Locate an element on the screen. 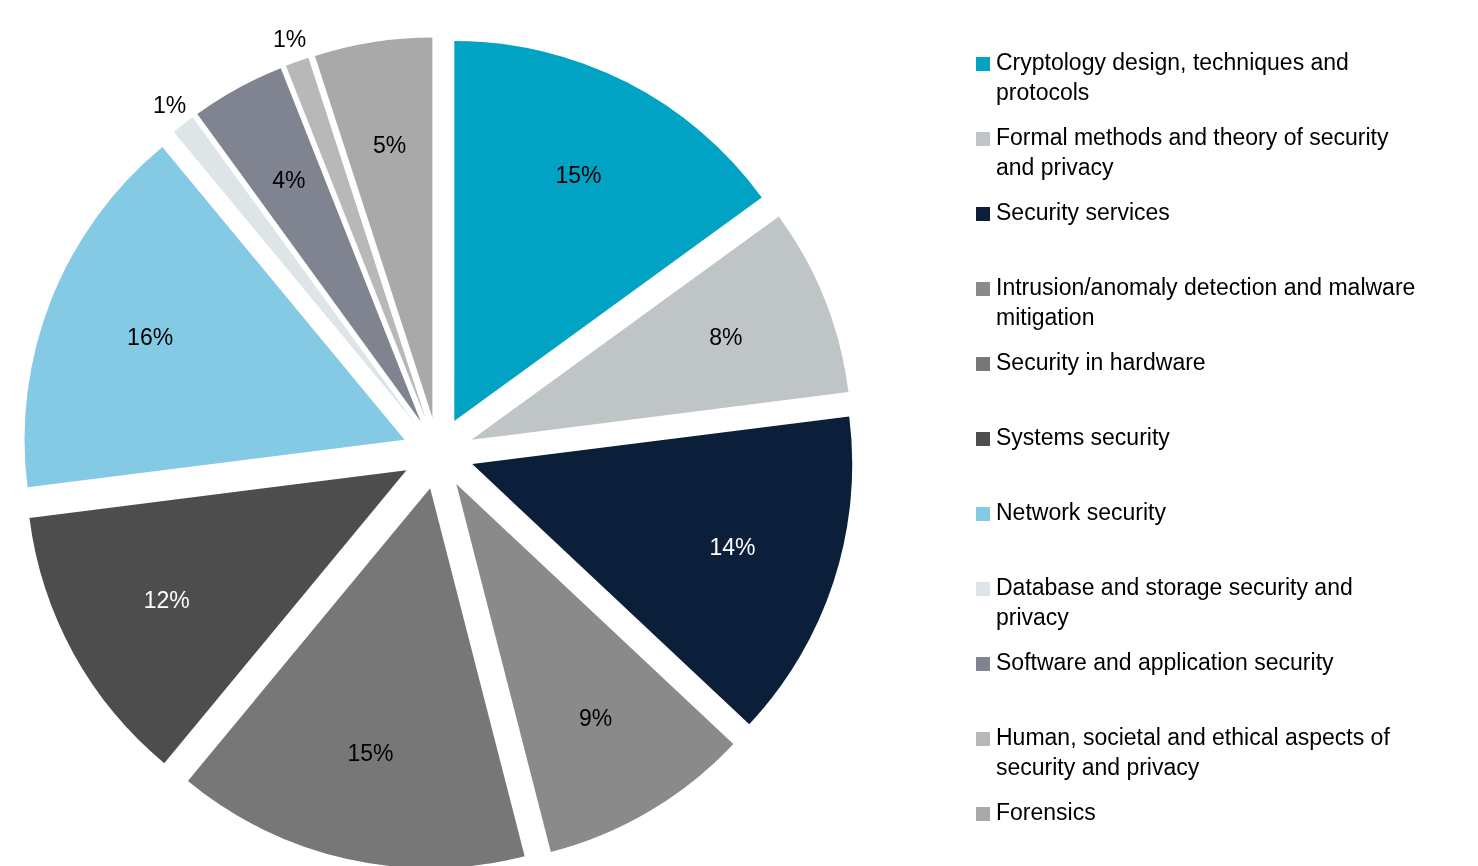  data-label: 9% is located at coordinates (595, 717).